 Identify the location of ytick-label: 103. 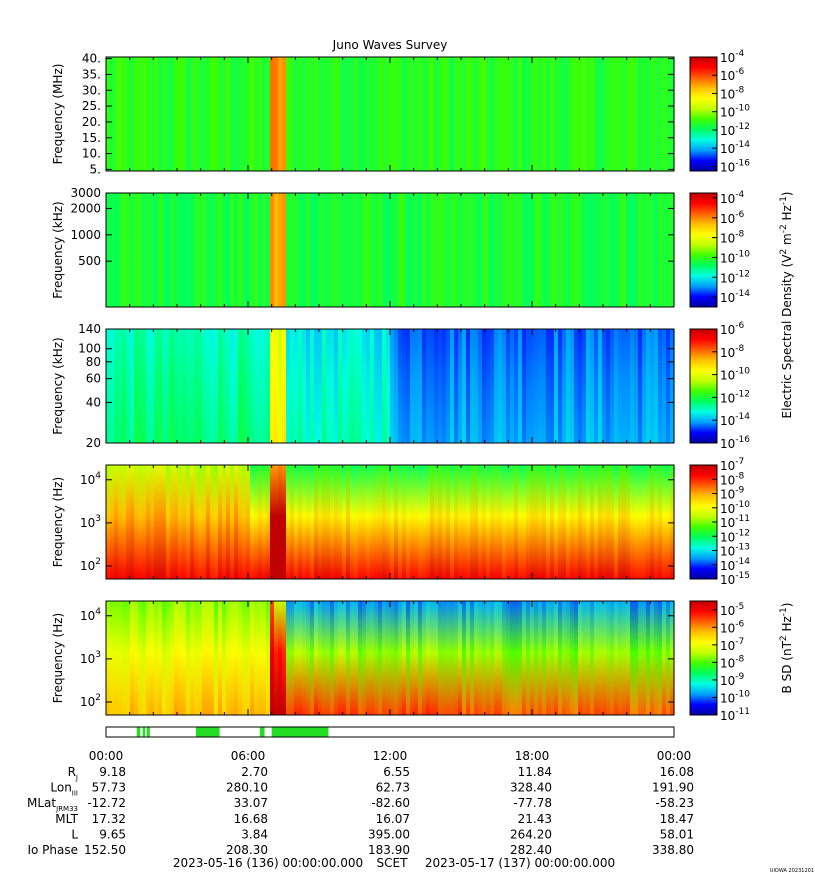
(90, 658).